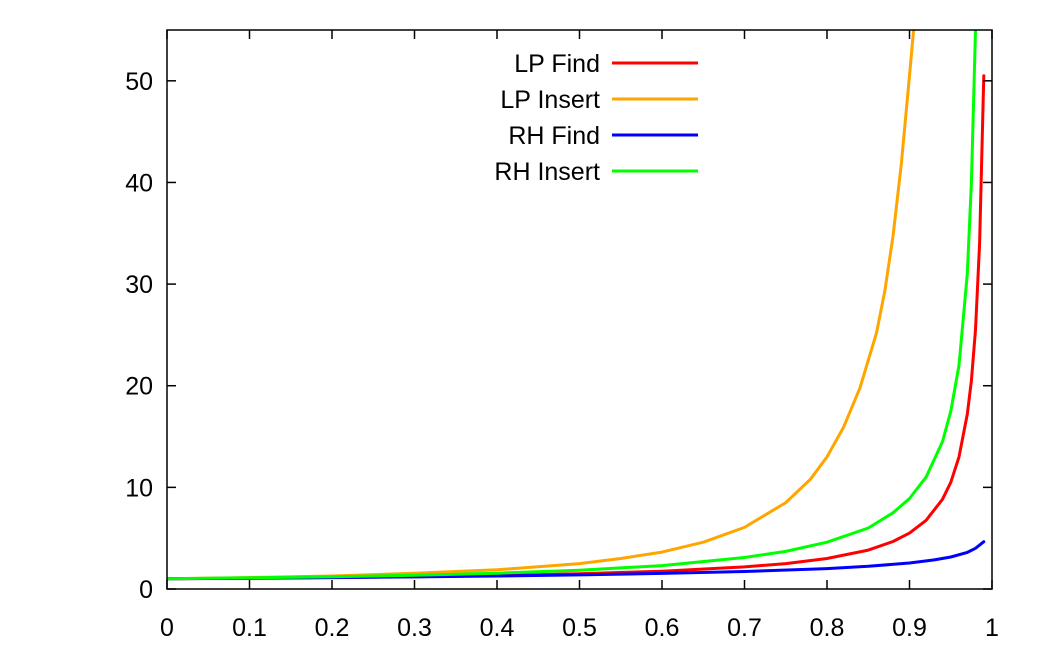 The width and height of the screenshot is (1045, 665). I want to click on legend-label-rh-find: RH Find, so click(554, 136).